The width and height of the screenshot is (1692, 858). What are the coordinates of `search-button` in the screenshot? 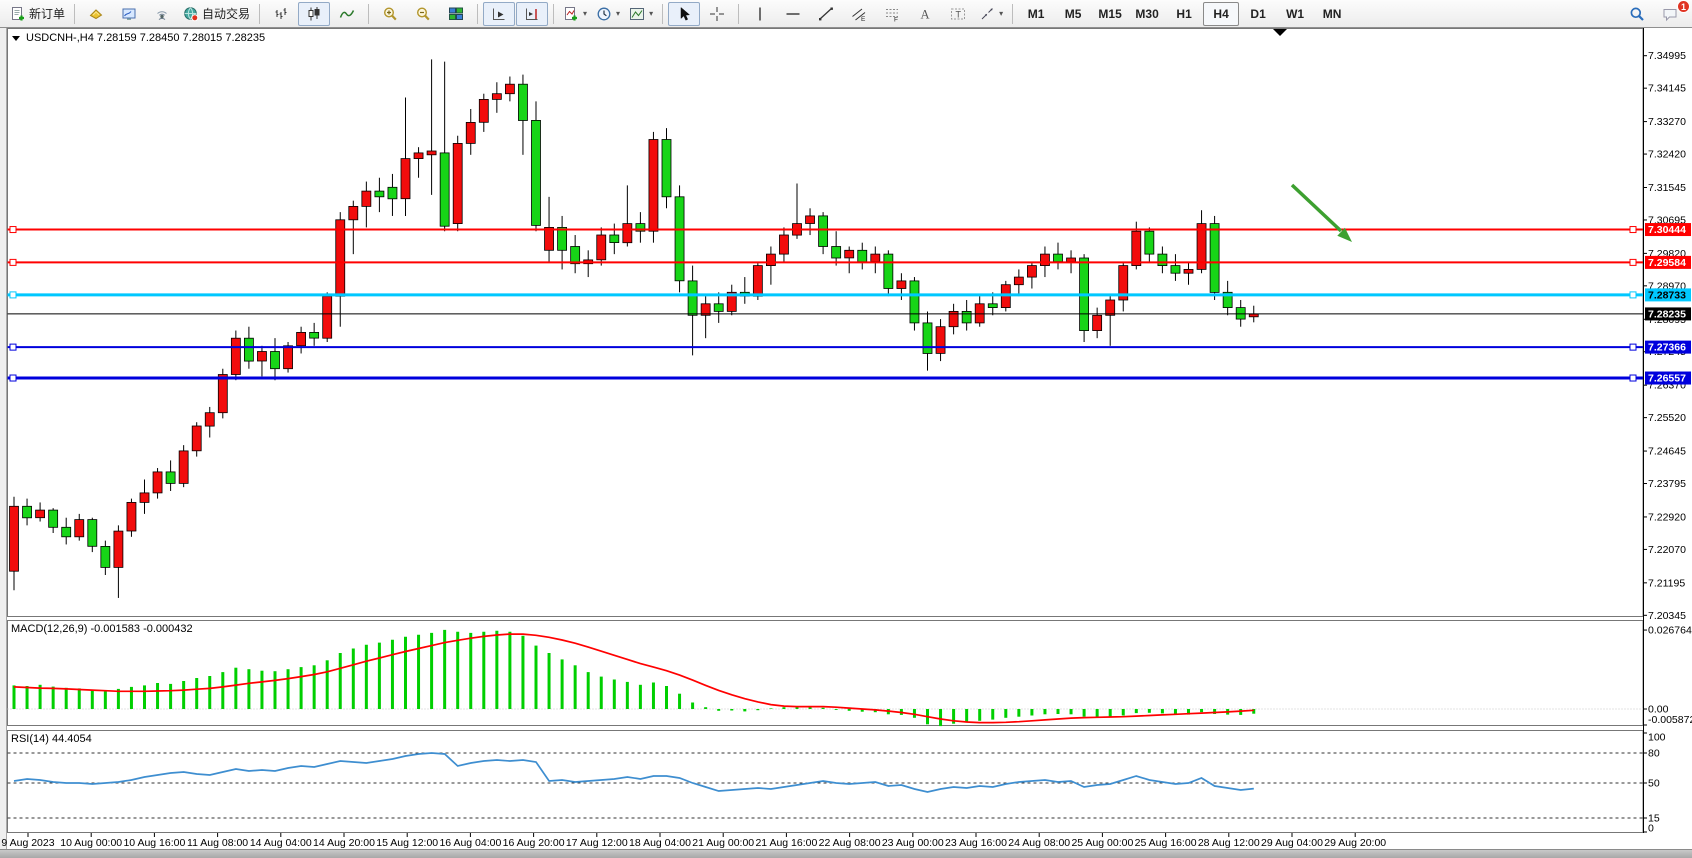 It's located at (1637, 14).